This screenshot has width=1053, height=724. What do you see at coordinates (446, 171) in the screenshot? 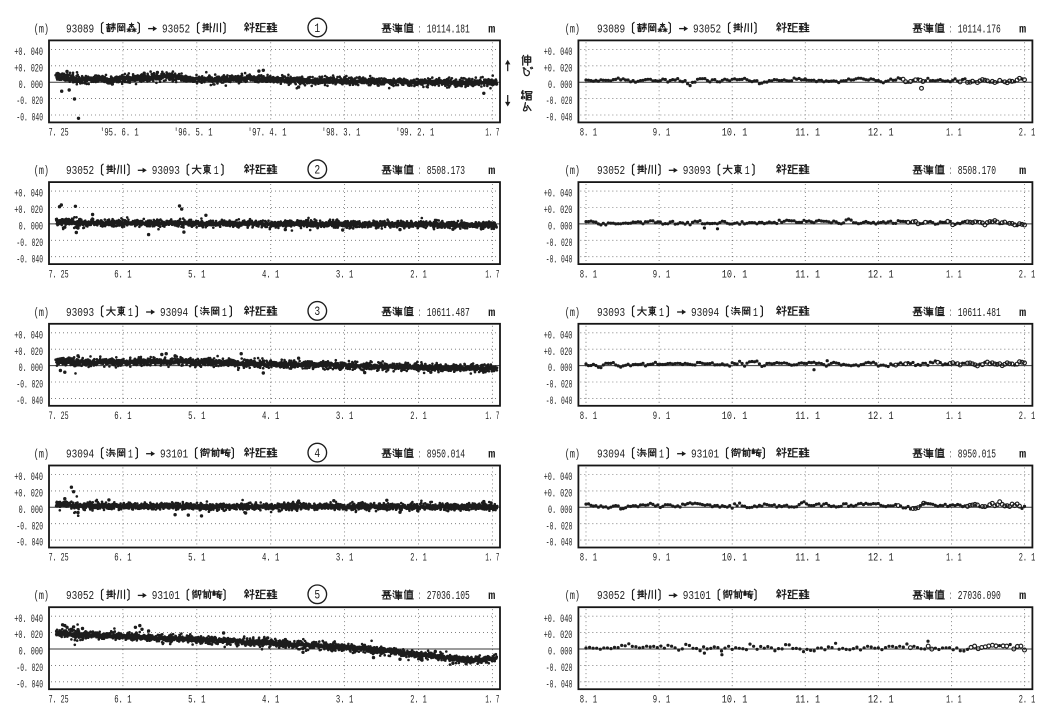
I see `svg-text: 8508.173` at bounding box center [446, 171].